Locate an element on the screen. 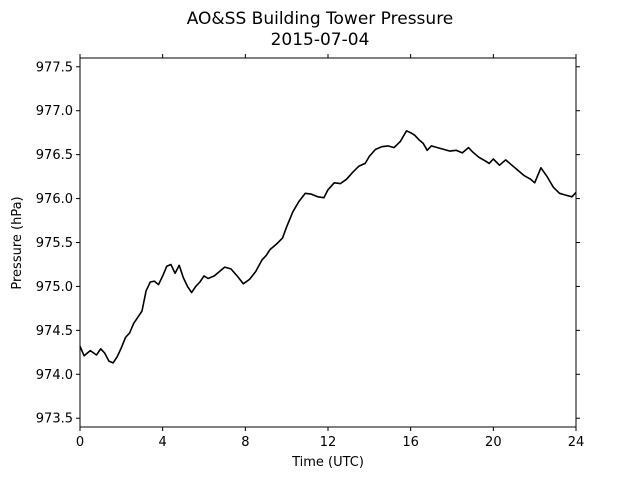  y-tick-label: 974.0 is located at coordinates (54, 375).